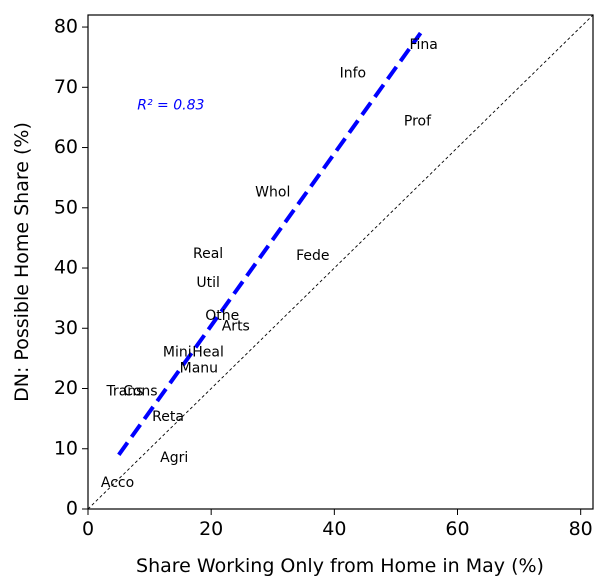 The width and height of the screenshot is (595, 577). I want to click on x-tick-label: 60, so click(457, 529).